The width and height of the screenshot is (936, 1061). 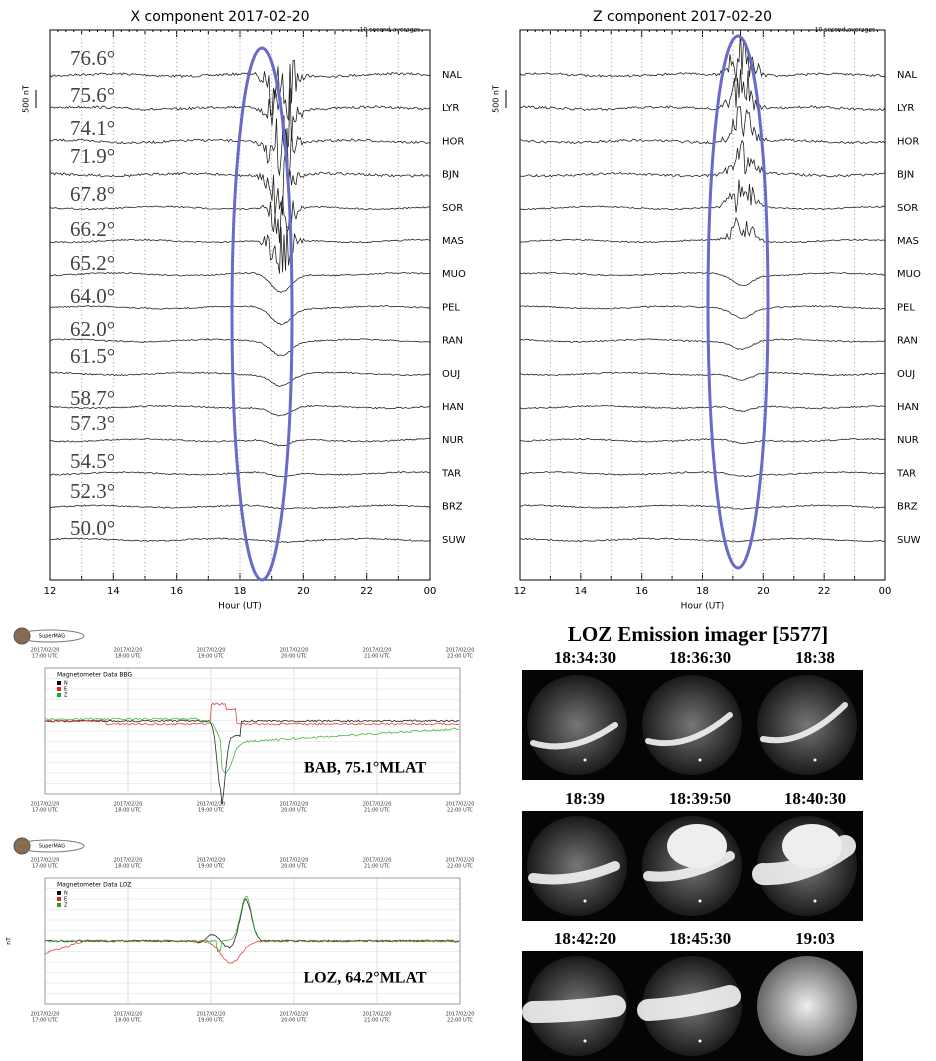 I want to click on aurora, so click(x=574, y=1009).